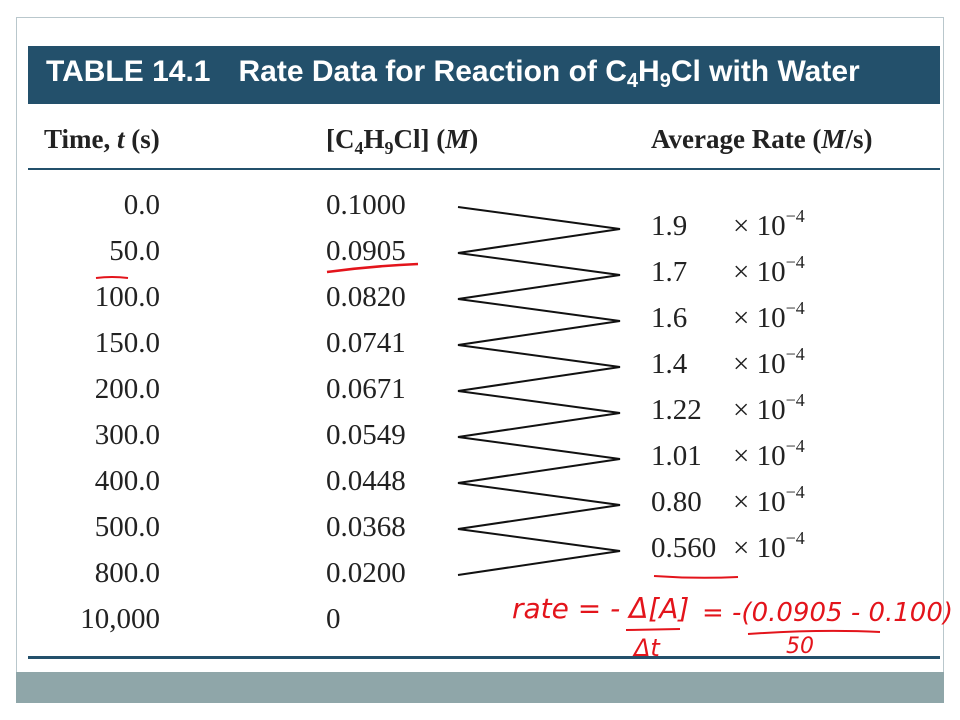 The image size is (960, 720). Describe the element at coordinates (696, 577) in the screenshot. I see `underline-rate` at that location.